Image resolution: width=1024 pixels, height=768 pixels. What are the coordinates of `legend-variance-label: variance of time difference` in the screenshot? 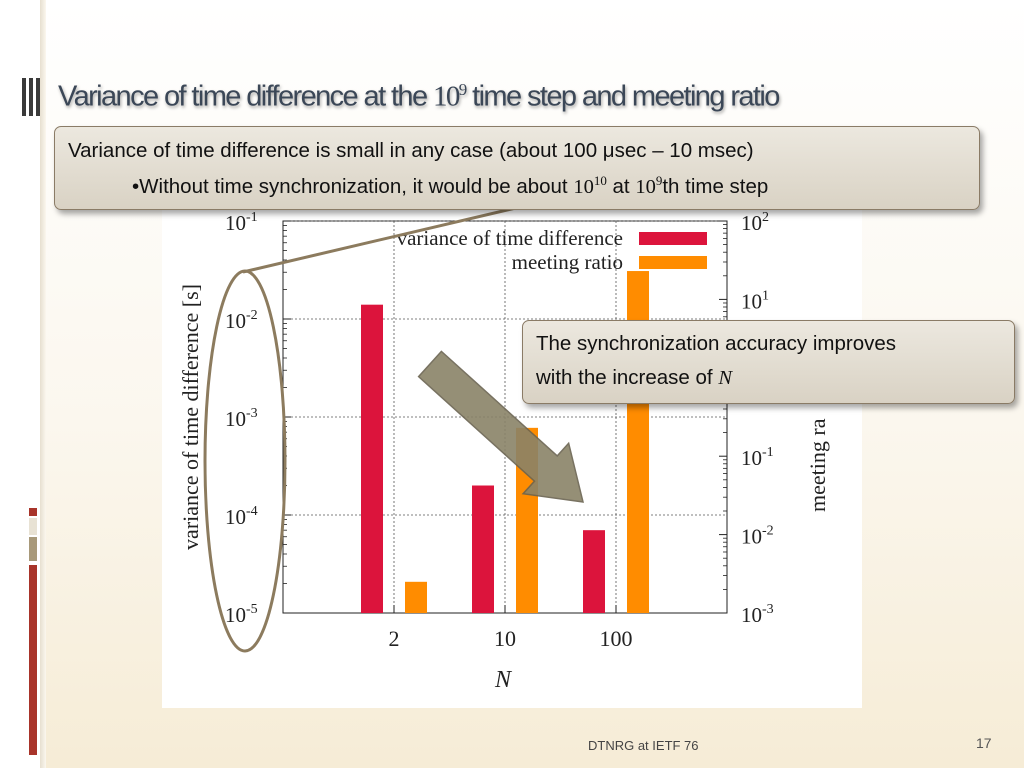 It's located at (510, 238).